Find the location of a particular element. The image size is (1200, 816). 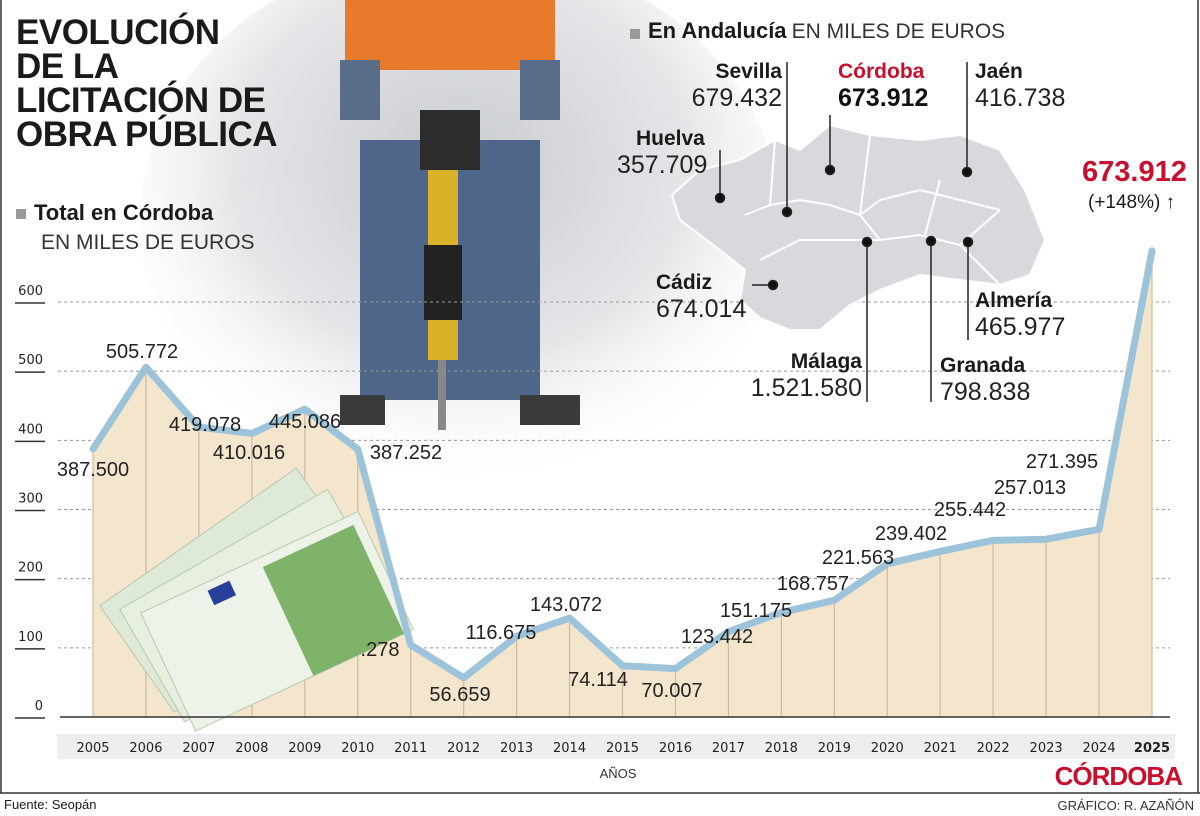

data-label: 56.659 is located at coordinates (459, 695).